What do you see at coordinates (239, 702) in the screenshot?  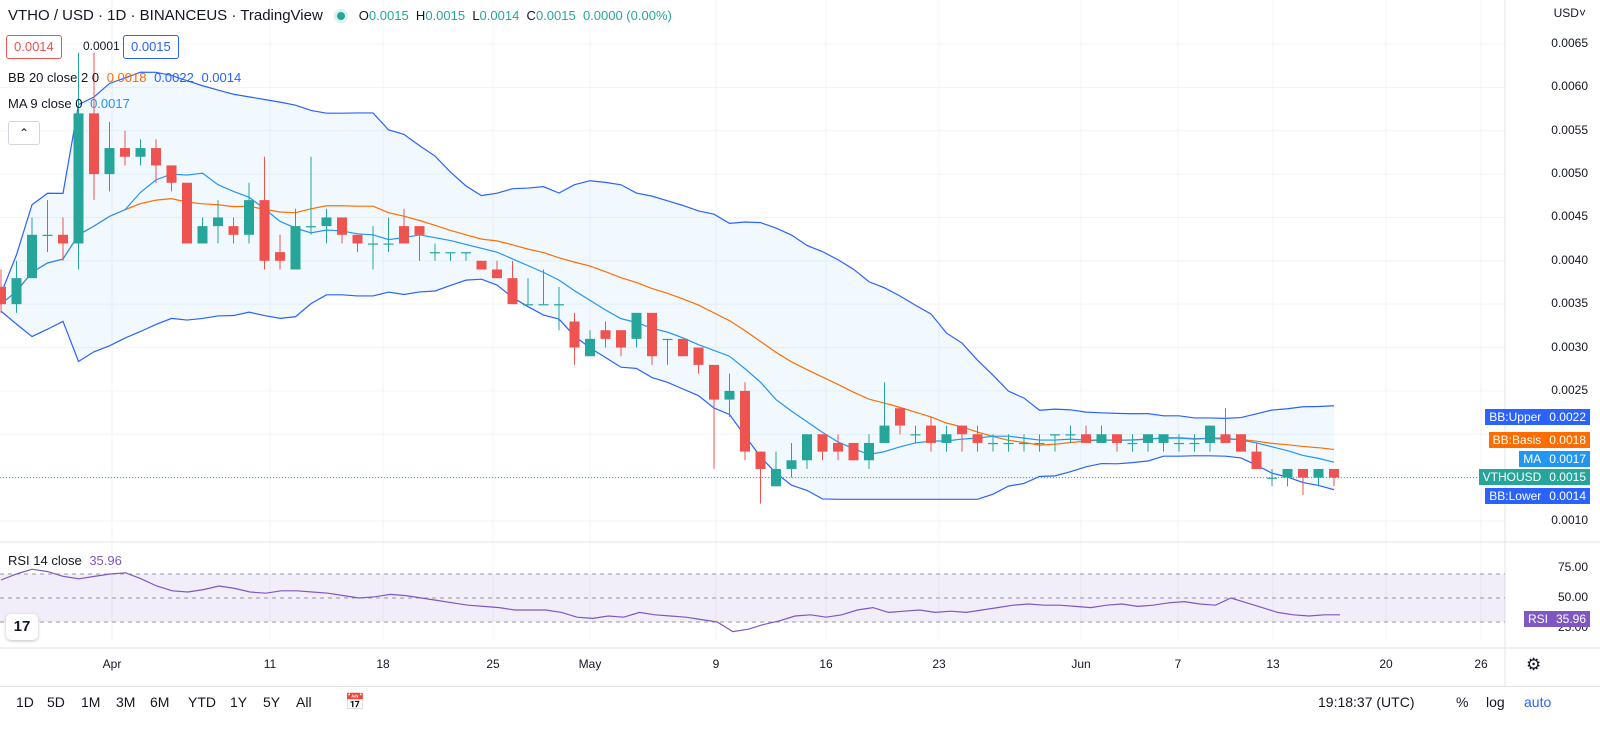 I see `range-button-1y: 1Y` at bounding box center [239, 702].